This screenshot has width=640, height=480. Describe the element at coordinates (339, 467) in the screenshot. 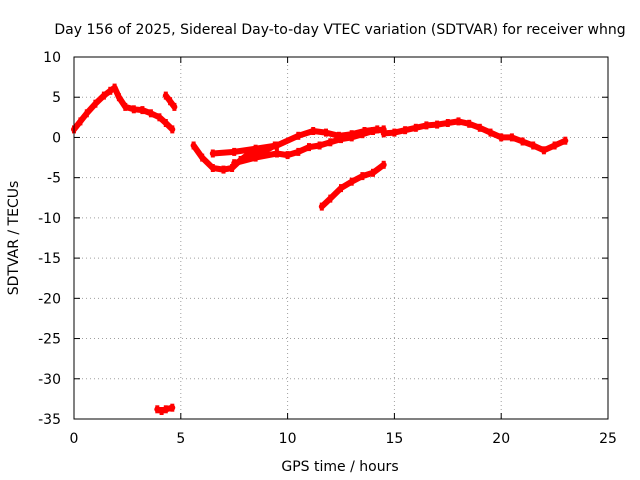

I see `x-axis-label: GPS time / hours` at that location.